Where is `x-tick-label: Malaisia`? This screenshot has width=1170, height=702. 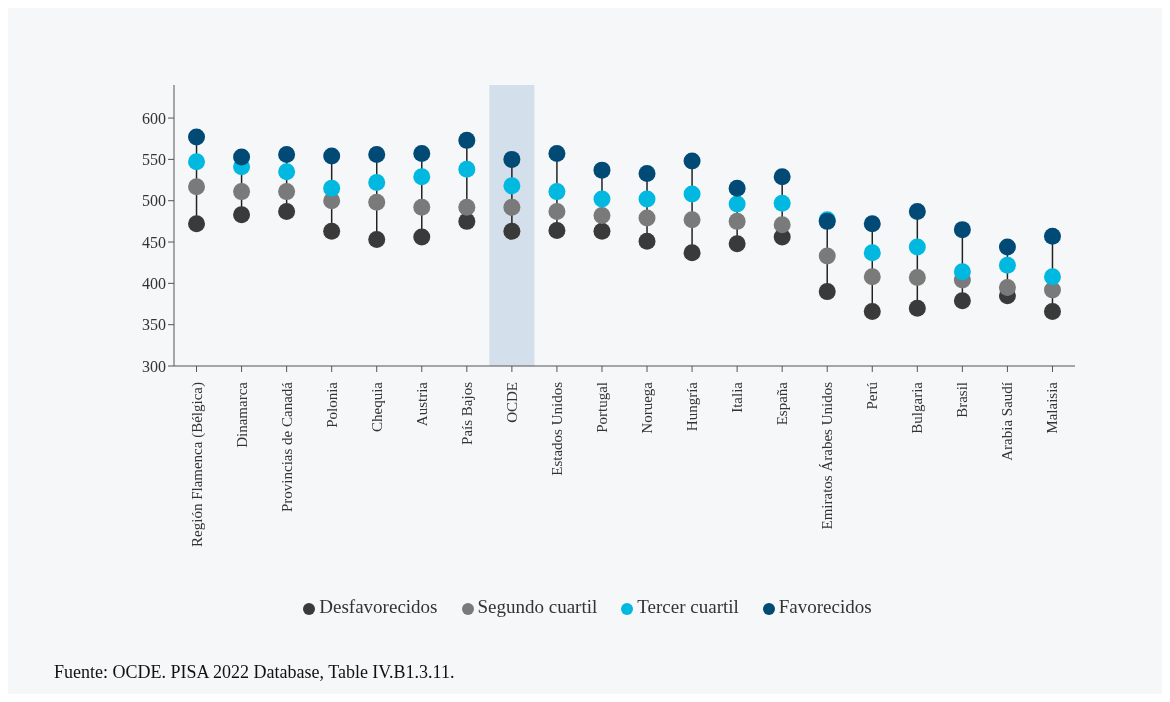
x-tick-label: Malaisia is located at coordinates (1052, 407).